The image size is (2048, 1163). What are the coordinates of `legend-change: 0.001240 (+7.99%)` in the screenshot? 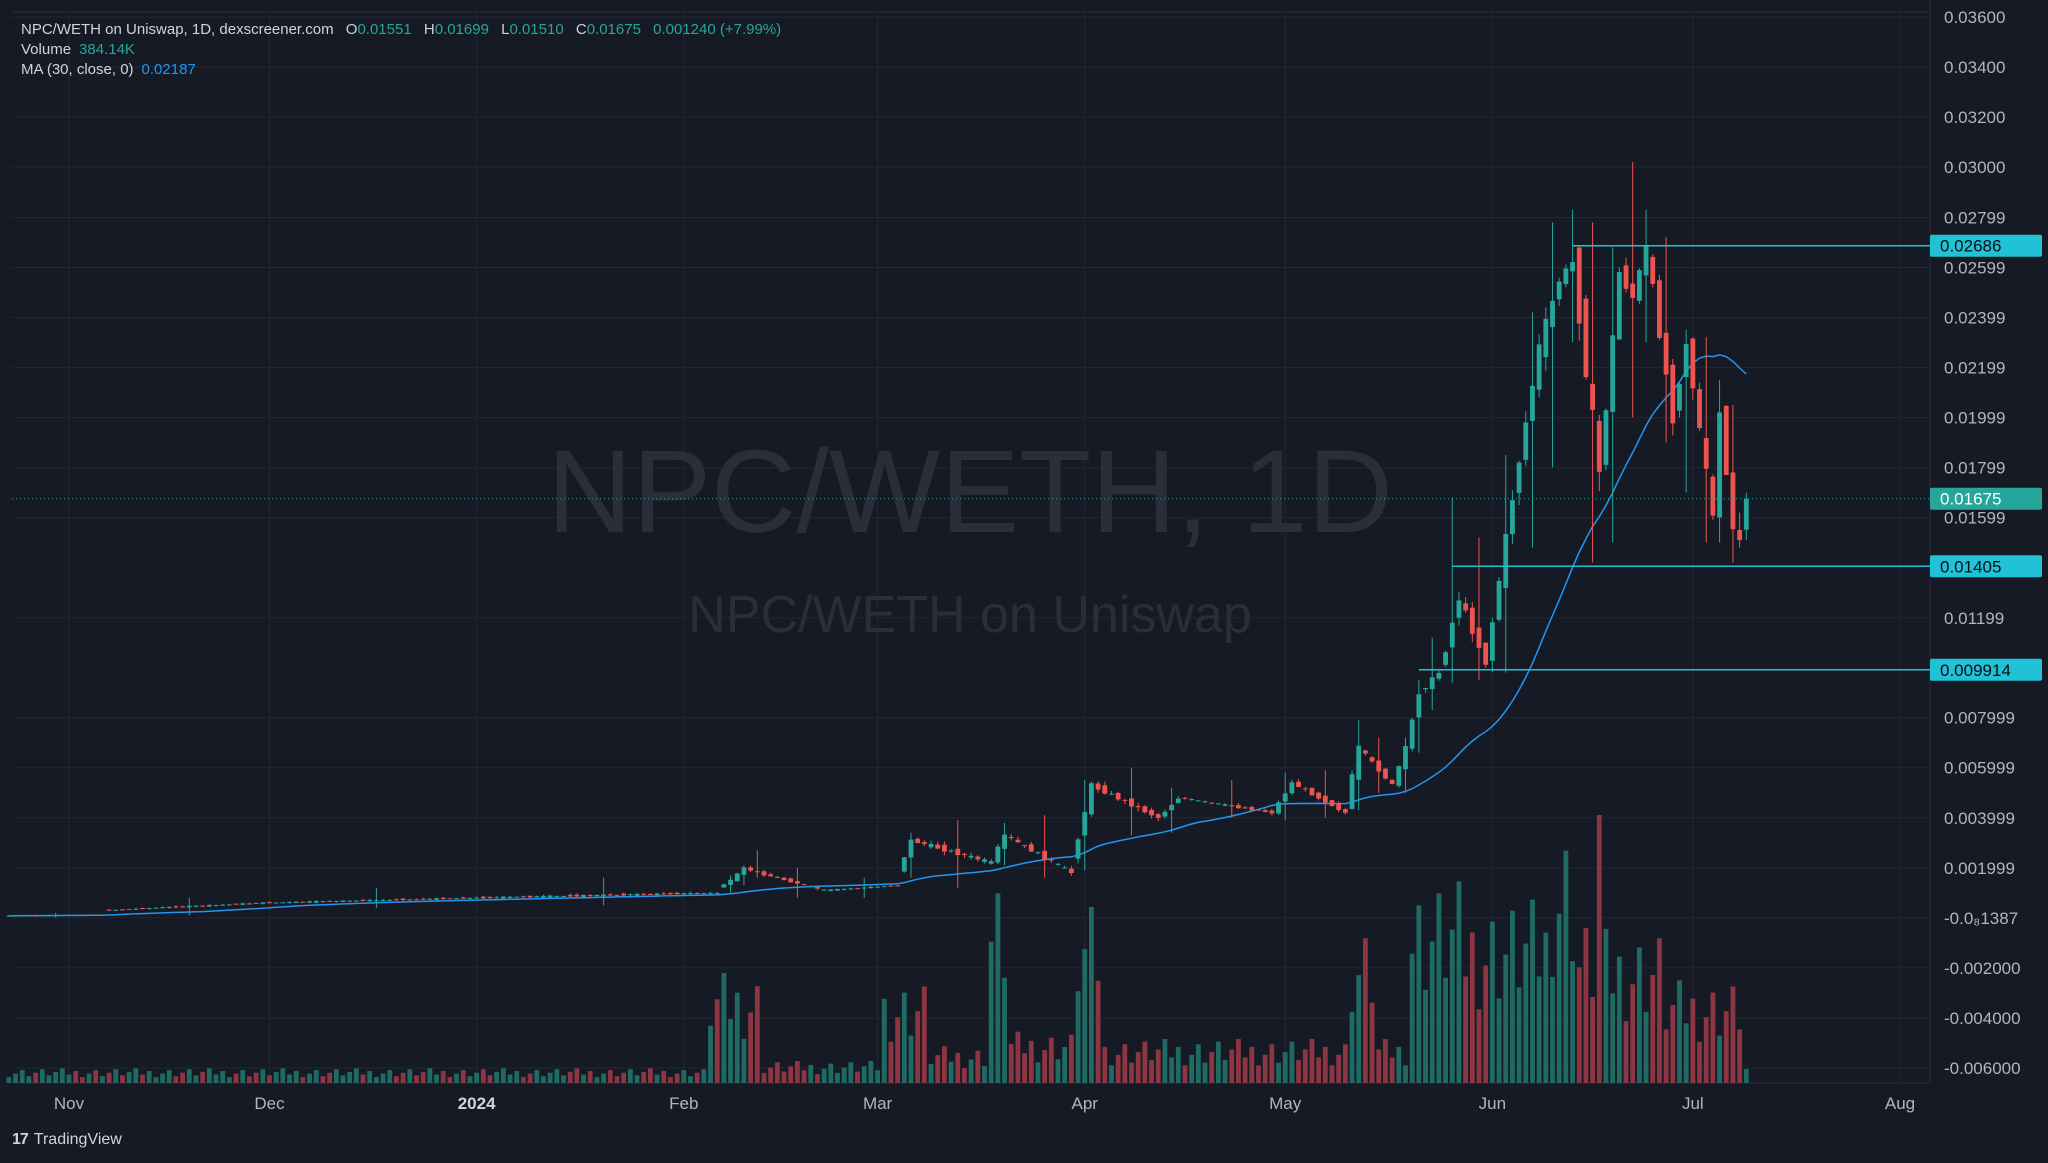 It's located at (717, 29).